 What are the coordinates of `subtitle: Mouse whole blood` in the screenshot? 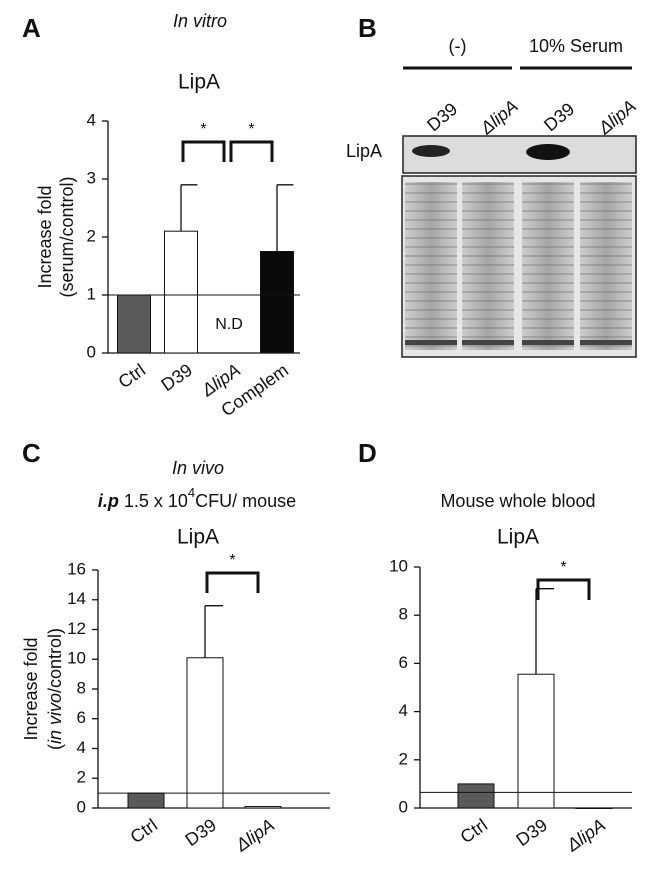 It's located at (517, 501).